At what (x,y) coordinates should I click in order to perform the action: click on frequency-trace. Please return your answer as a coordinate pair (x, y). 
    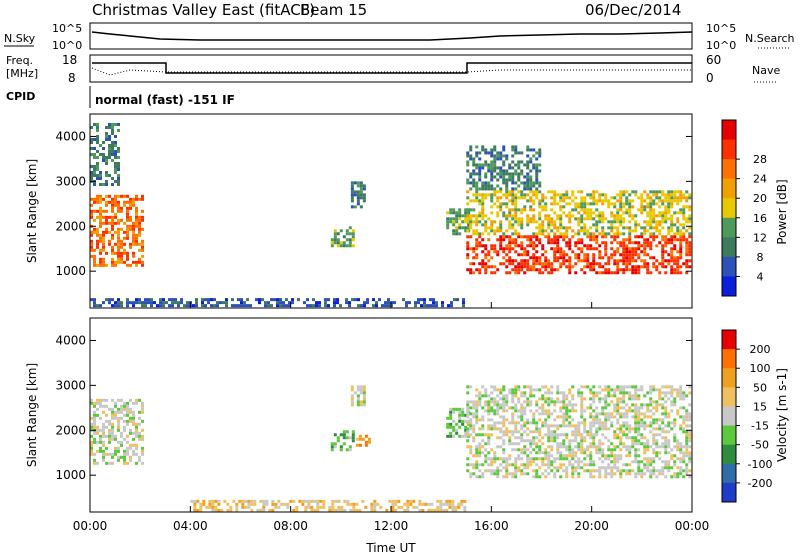
    Looking at the image, I should click on (392, 68).